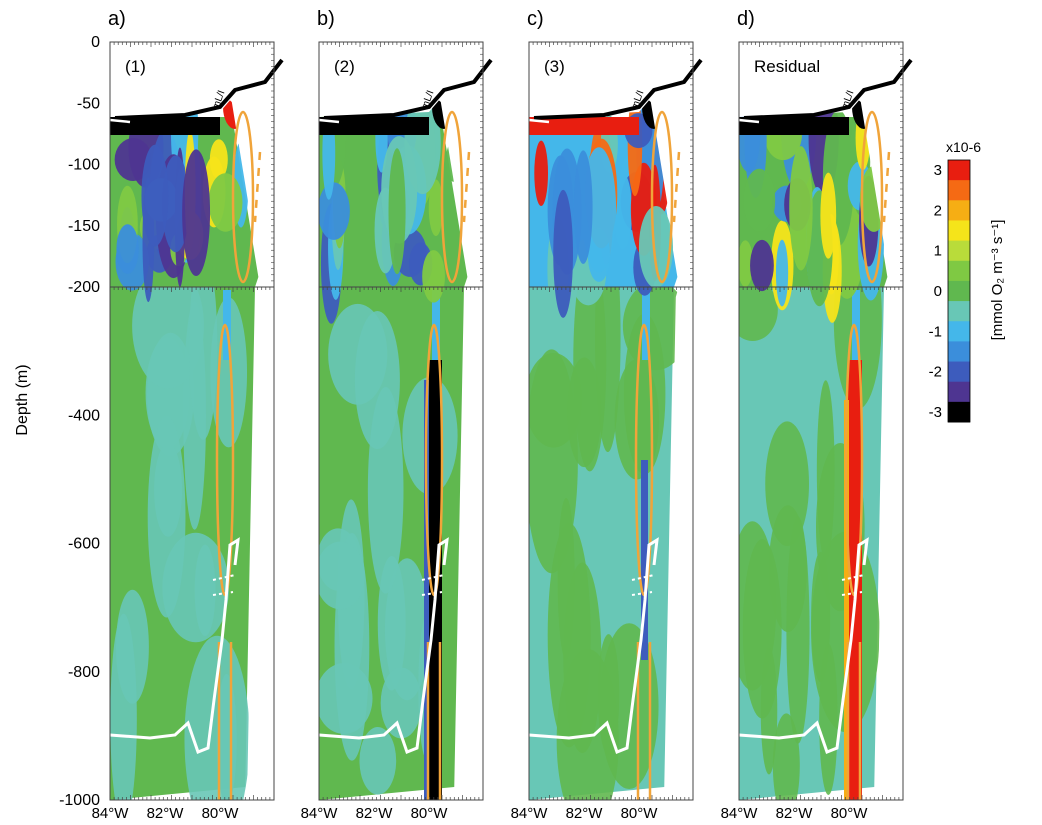 The height and width of the screenshot is (825, 1042). Describe the element at coordinates (997, 280) in the screenshot. I see `colorbar-label: [mmol O₂ m⁻³ s⁻¹]` at that location.